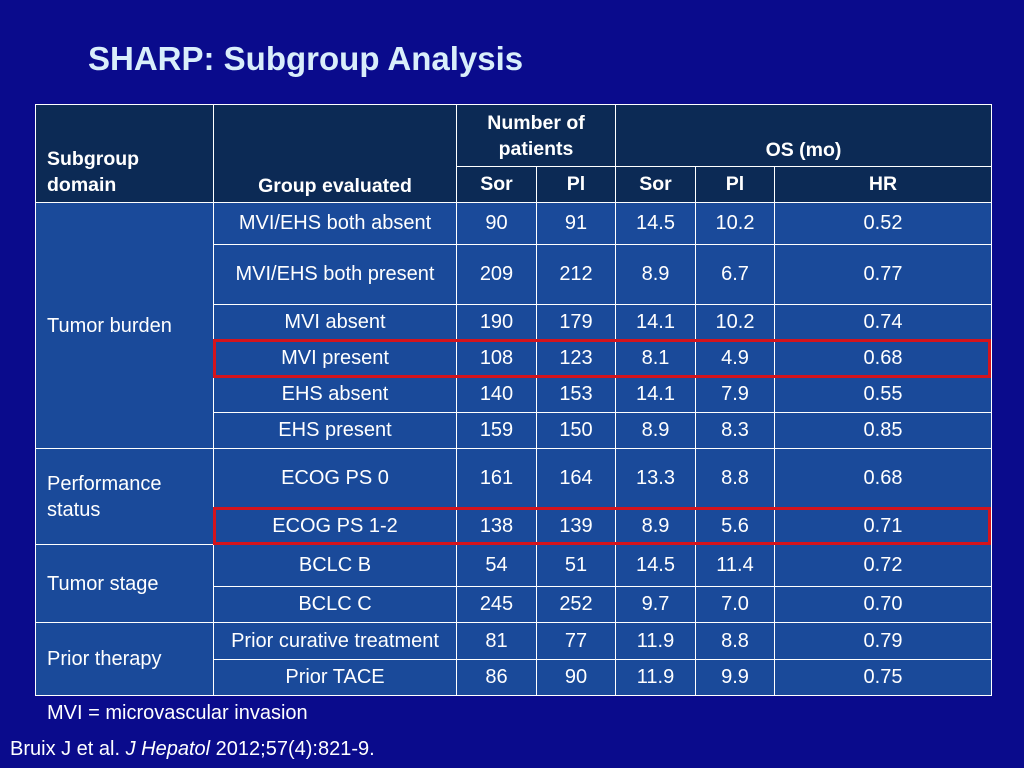 Image resolution: width=1024 pixels, height=768 pixels. What do you see at coordinates (735, 677) in the screenshot?
I see `os-pl-cell: 9.9` at bounding box center [735, 677].